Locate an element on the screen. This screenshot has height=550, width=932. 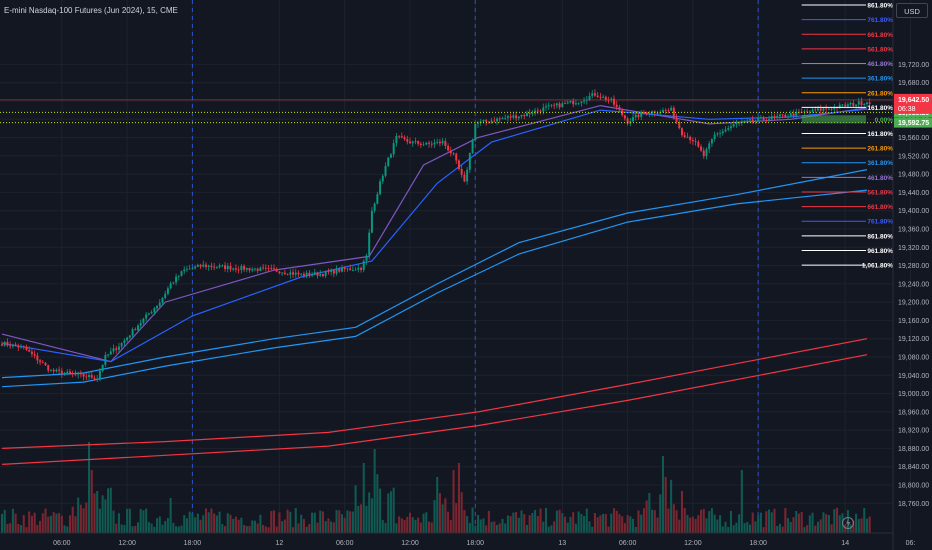
fib-label: 361.80% is located at coordinates (880, 79).